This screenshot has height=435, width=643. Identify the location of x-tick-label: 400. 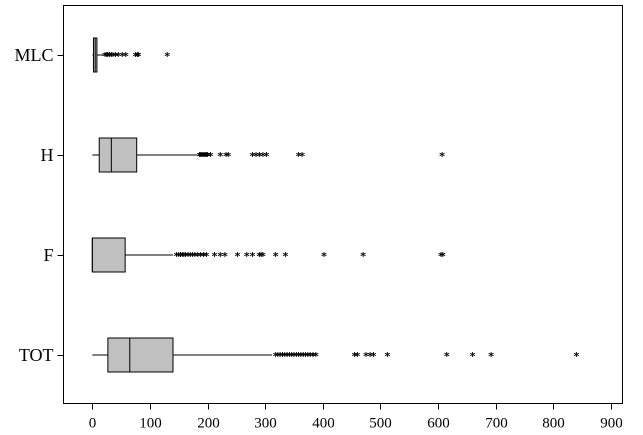
(323, 424).